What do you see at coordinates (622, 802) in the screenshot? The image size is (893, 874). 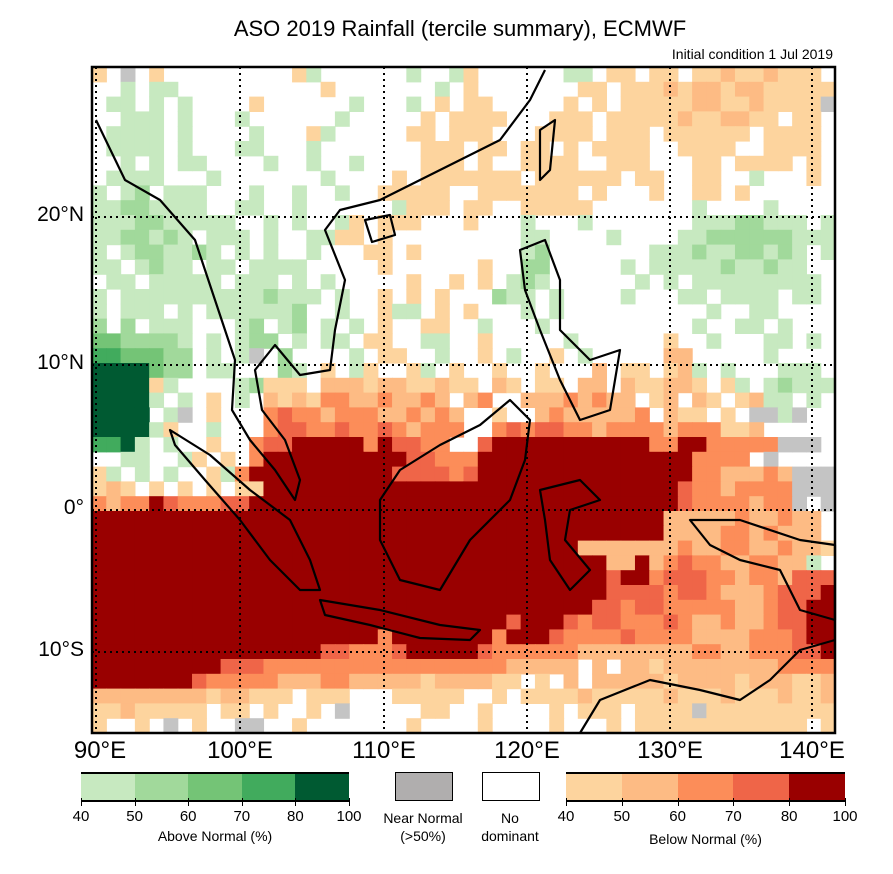 I see `colorbar-tick` at bounding box center [622, 802].